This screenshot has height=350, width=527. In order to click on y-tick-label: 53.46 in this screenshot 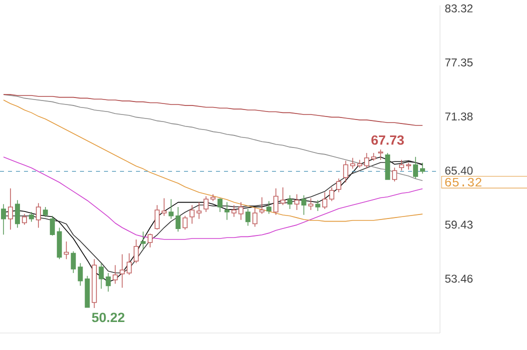, I will do `click(459, 278)`.